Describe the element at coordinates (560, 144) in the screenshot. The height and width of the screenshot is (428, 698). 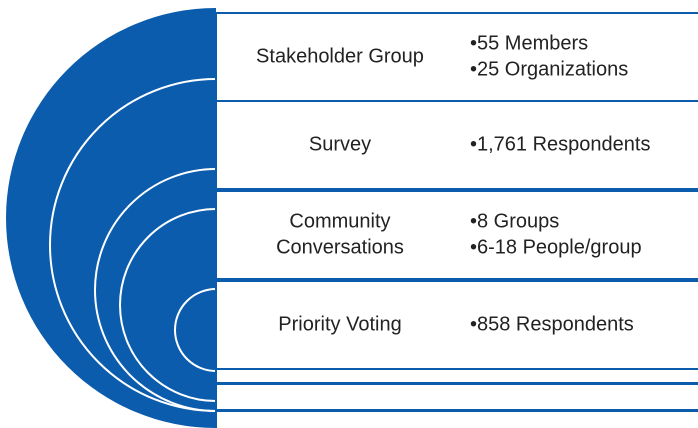
I see `bullet: •1,761 Respondents` at that location.